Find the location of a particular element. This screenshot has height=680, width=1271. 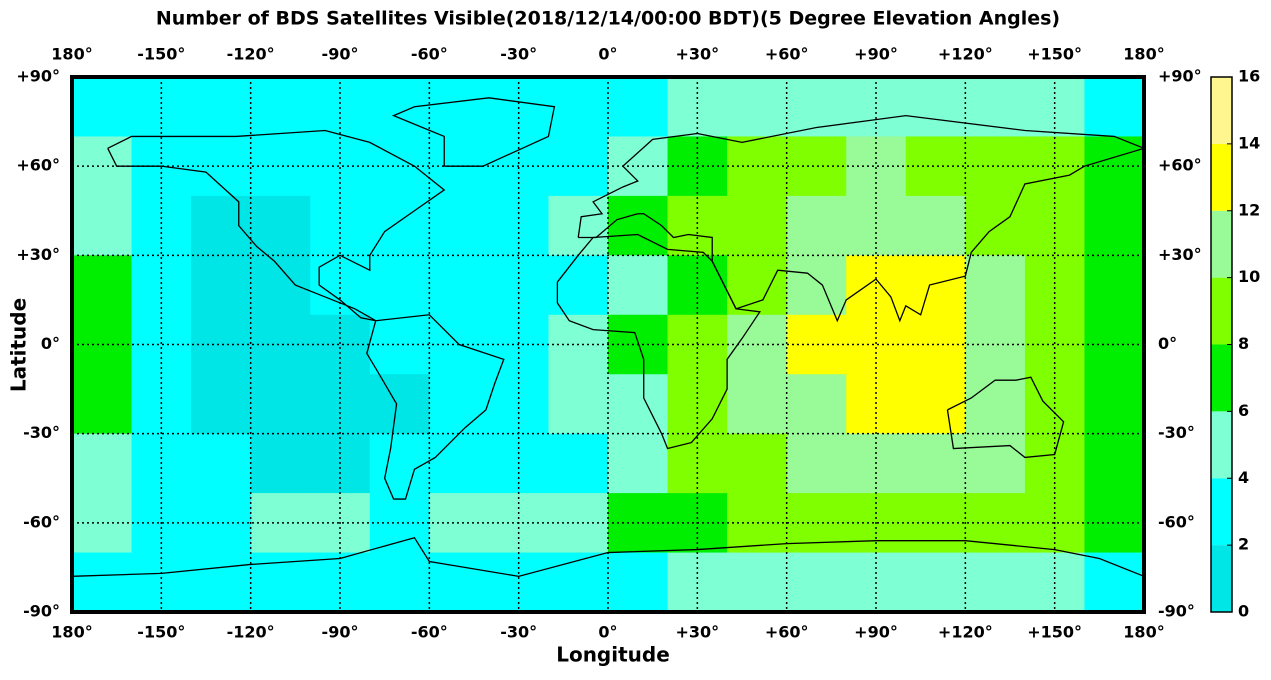

y-tick-label: 0° is located at coordinates (50, 343).